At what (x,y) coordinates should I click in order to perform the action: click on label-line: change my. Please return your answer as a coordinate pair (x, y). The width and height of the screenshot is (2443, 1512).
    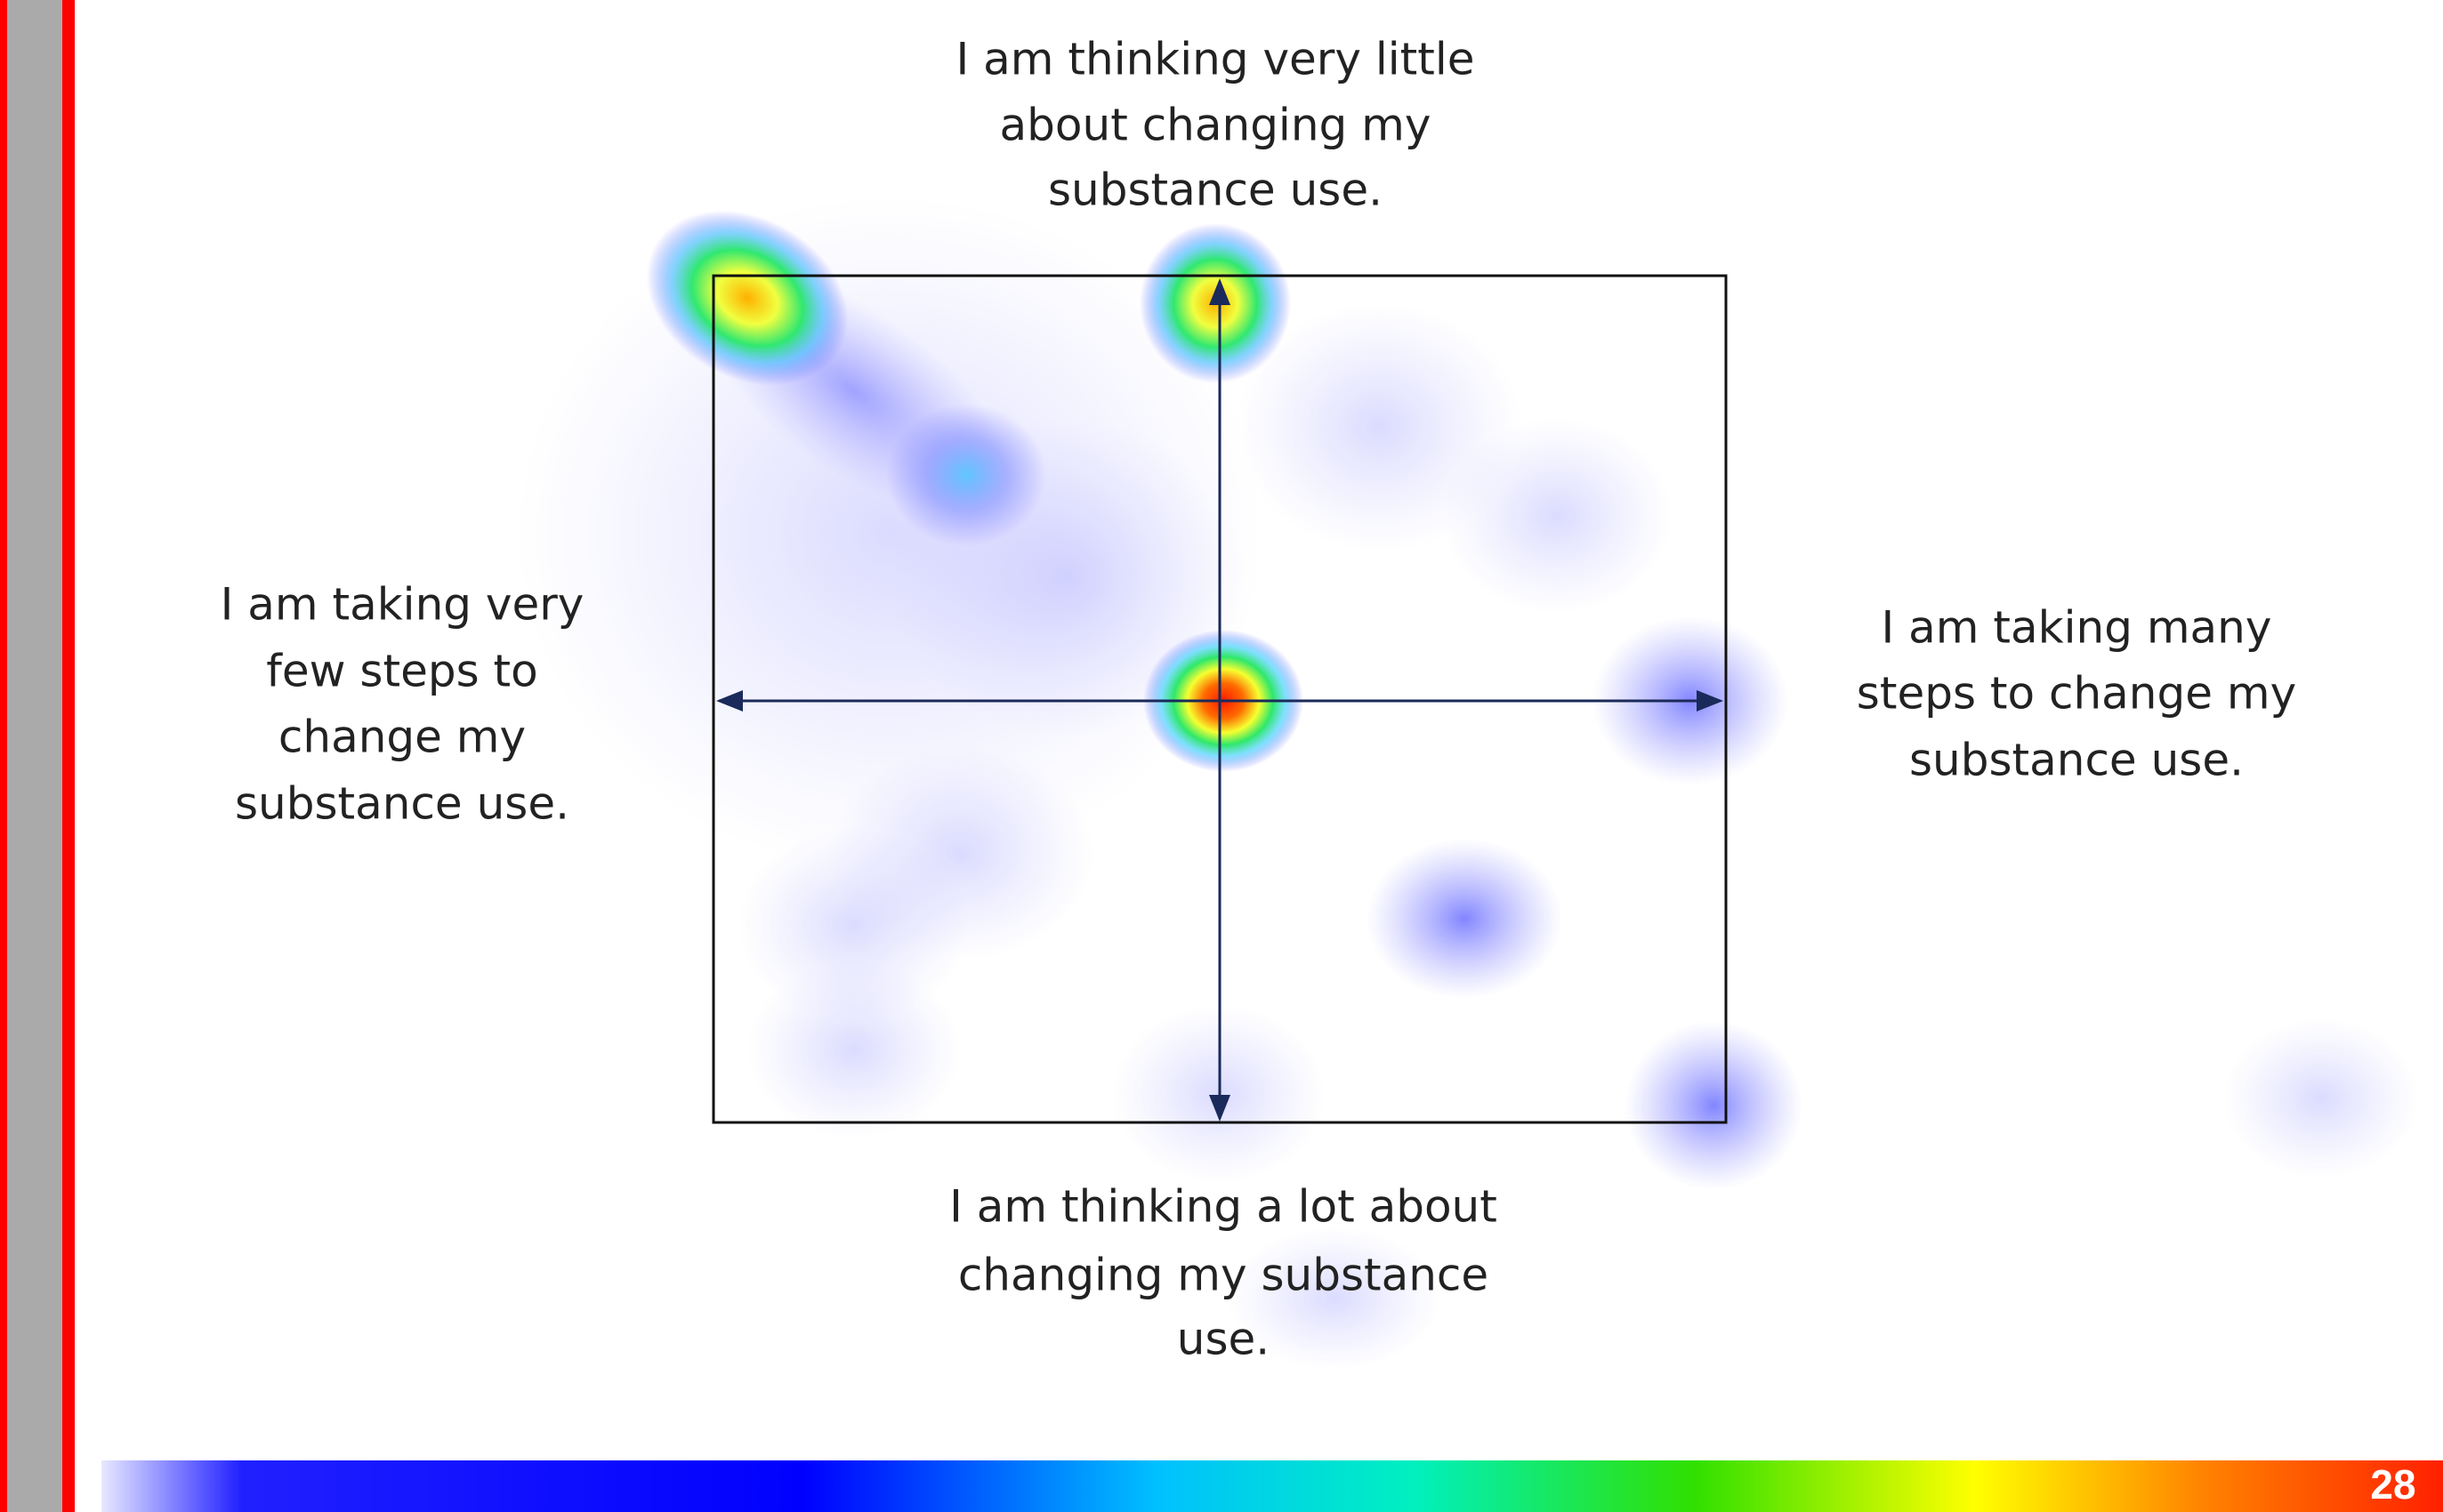
    Looking at the image, I should click on (402, 737).